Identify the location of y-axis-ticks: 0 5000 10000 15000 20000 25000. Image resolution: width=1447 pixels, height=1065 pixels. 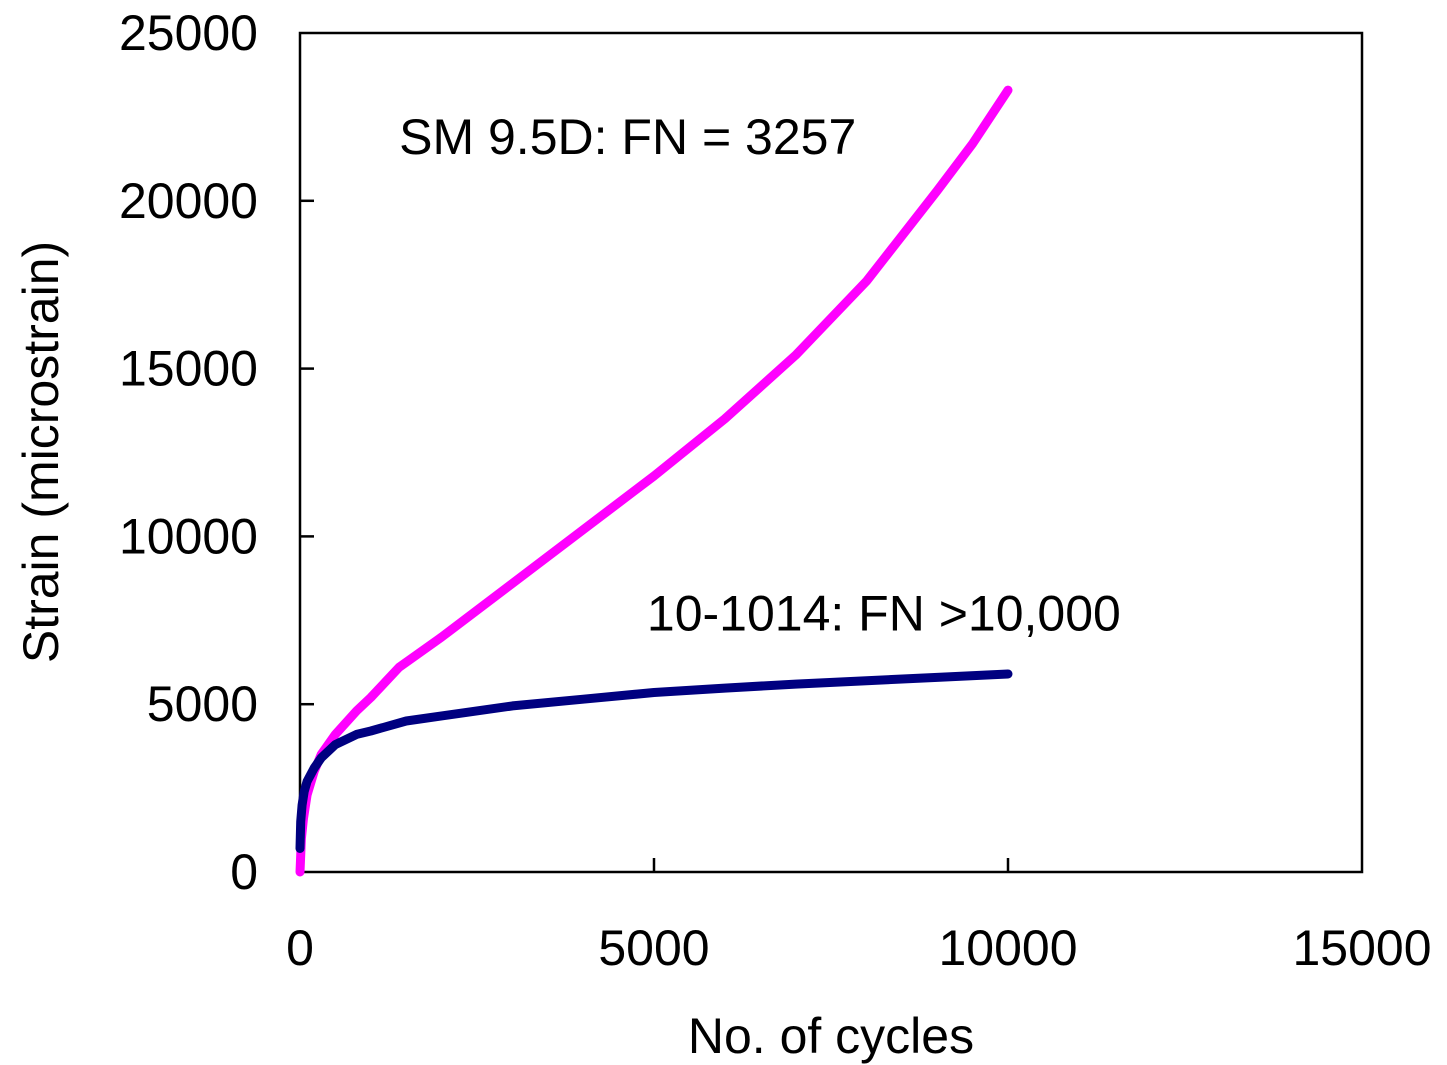
(216, 452).